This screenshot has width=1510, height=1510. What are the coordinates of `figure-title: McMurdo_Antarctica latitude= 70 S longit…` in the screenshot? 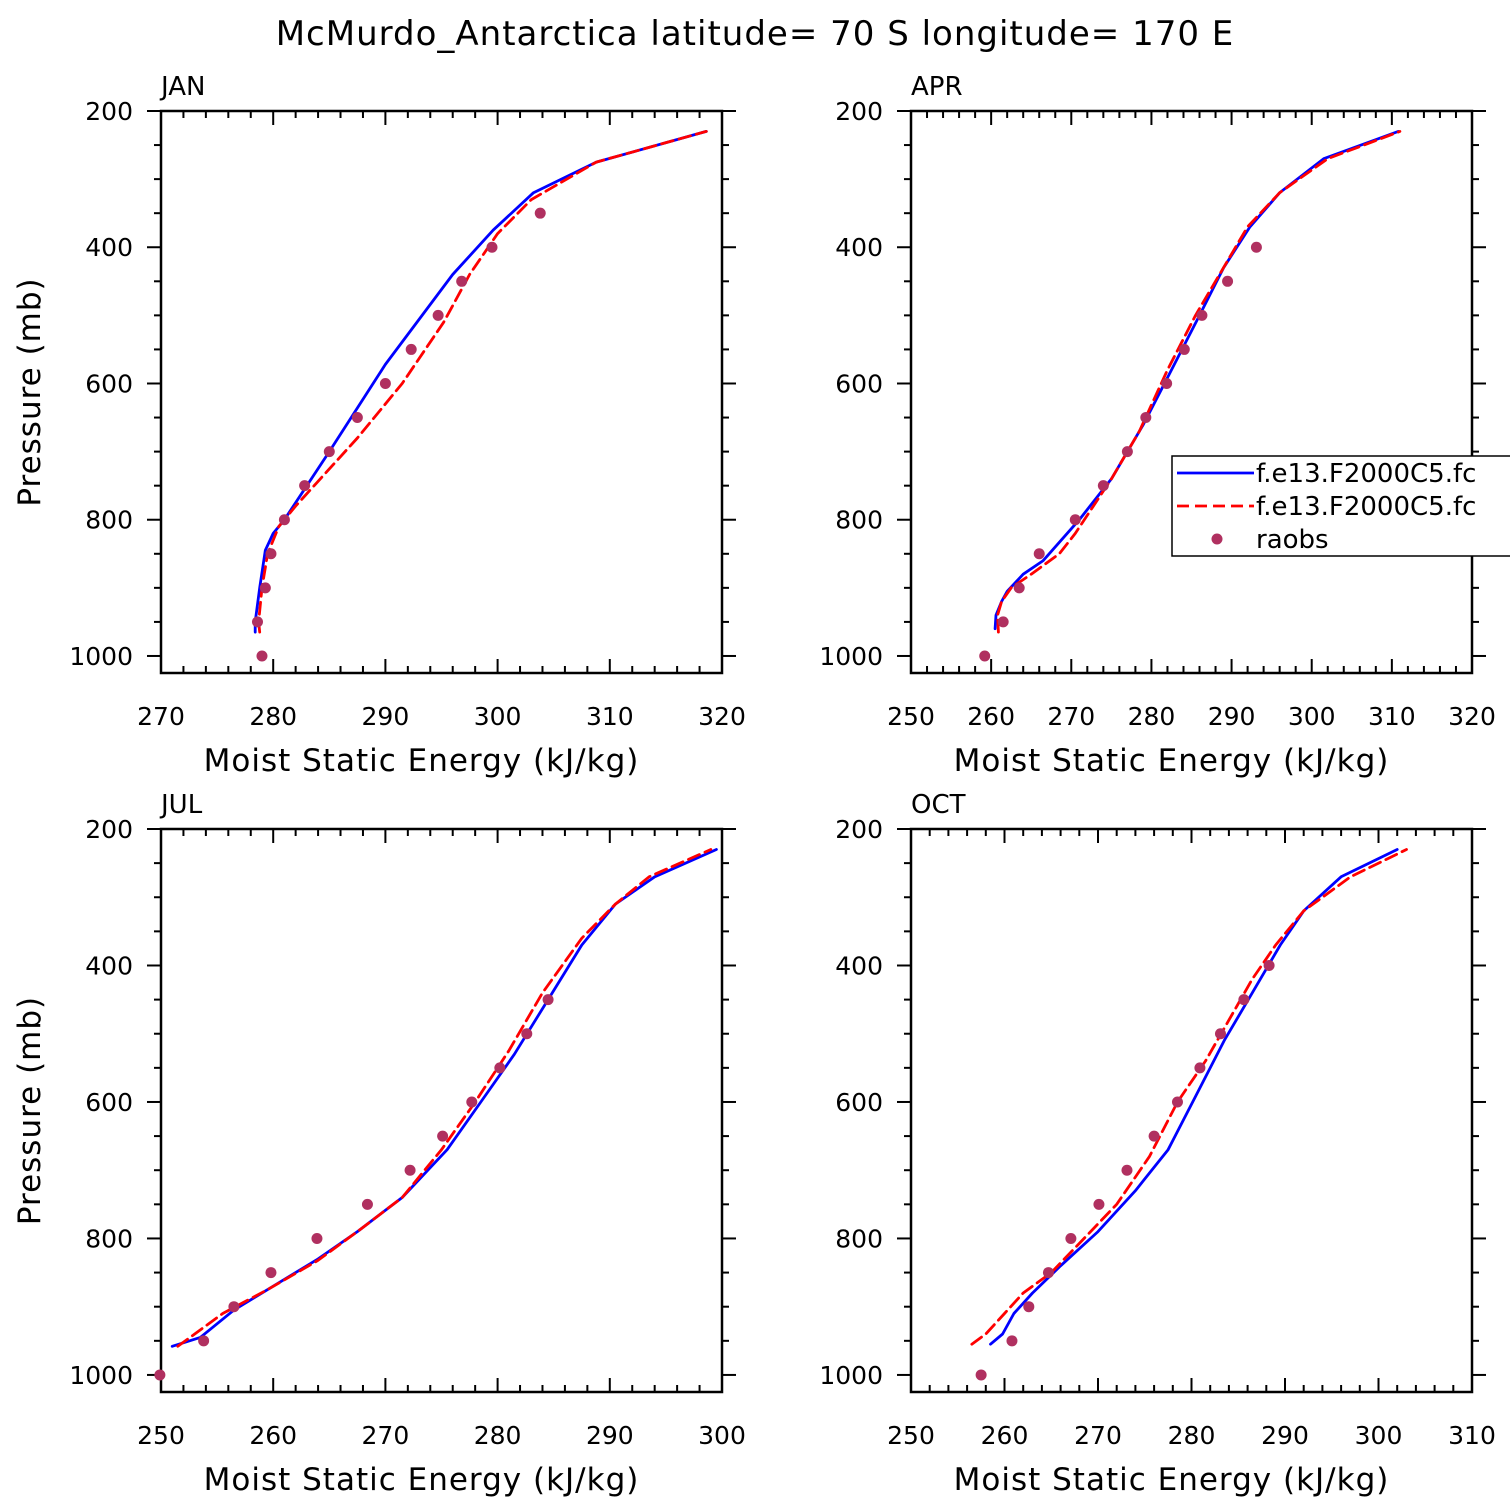 It's located at (755, 34).